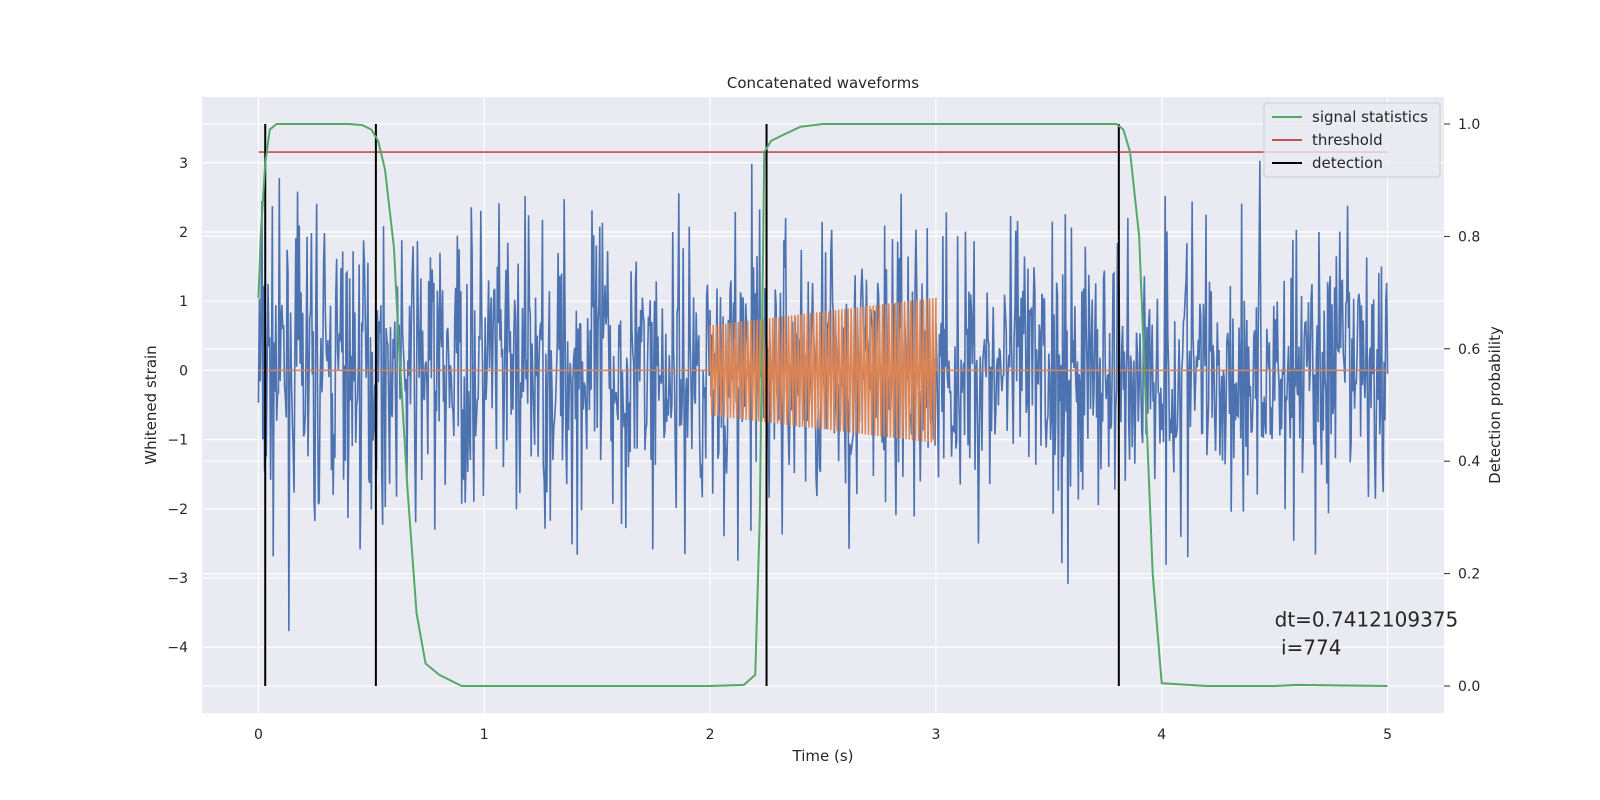 This screenshot has height=800, width=1600. I want to click on y-tick-label: −2, so click(177, 510).